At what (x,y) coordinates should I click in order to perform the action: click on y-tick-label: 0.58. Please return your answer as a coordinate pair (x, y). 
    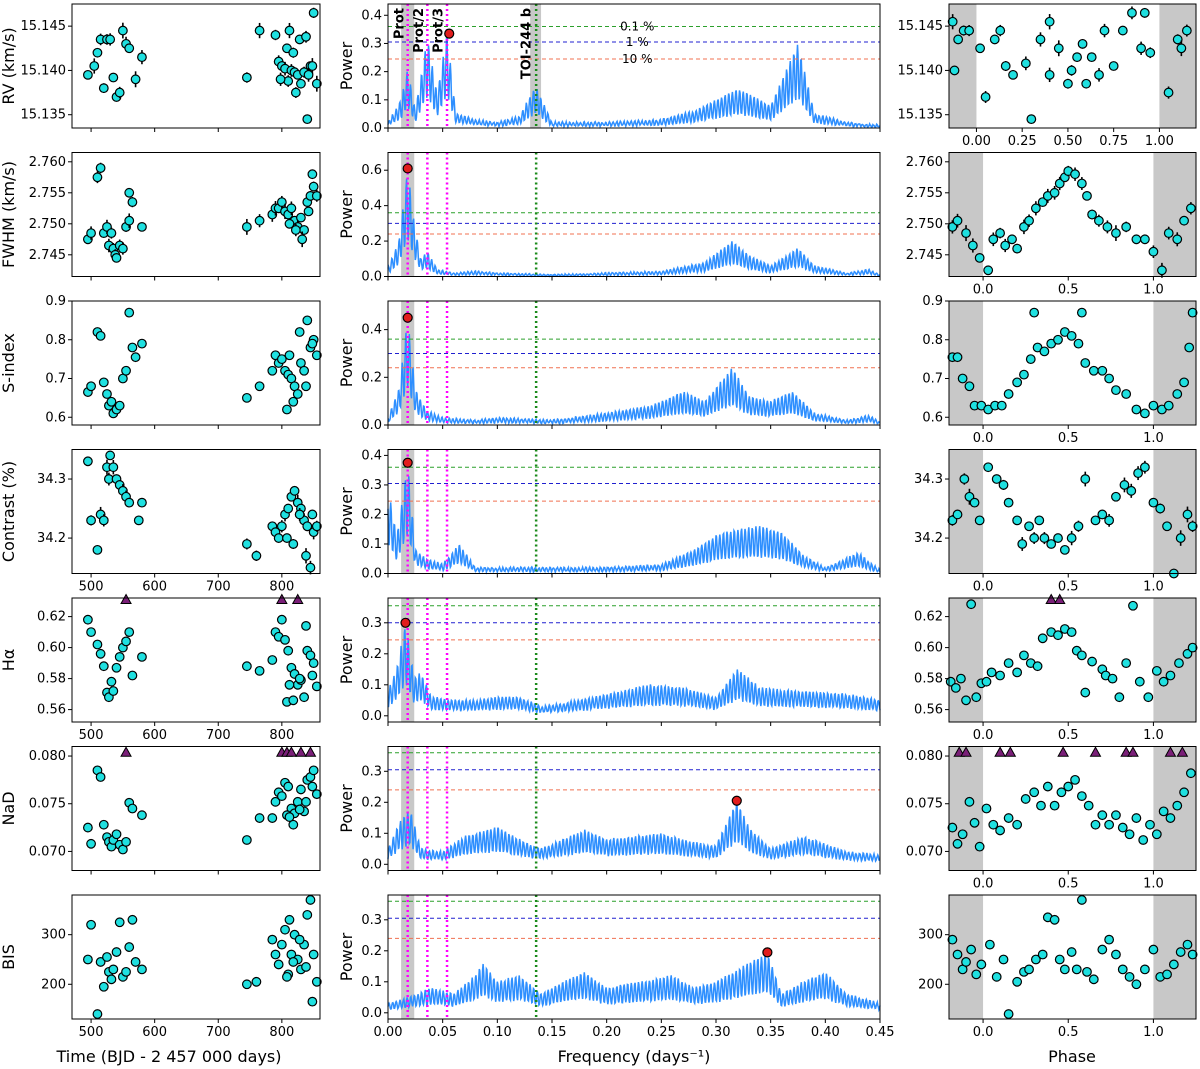
    Looking at the image, I should click on (51, 679).